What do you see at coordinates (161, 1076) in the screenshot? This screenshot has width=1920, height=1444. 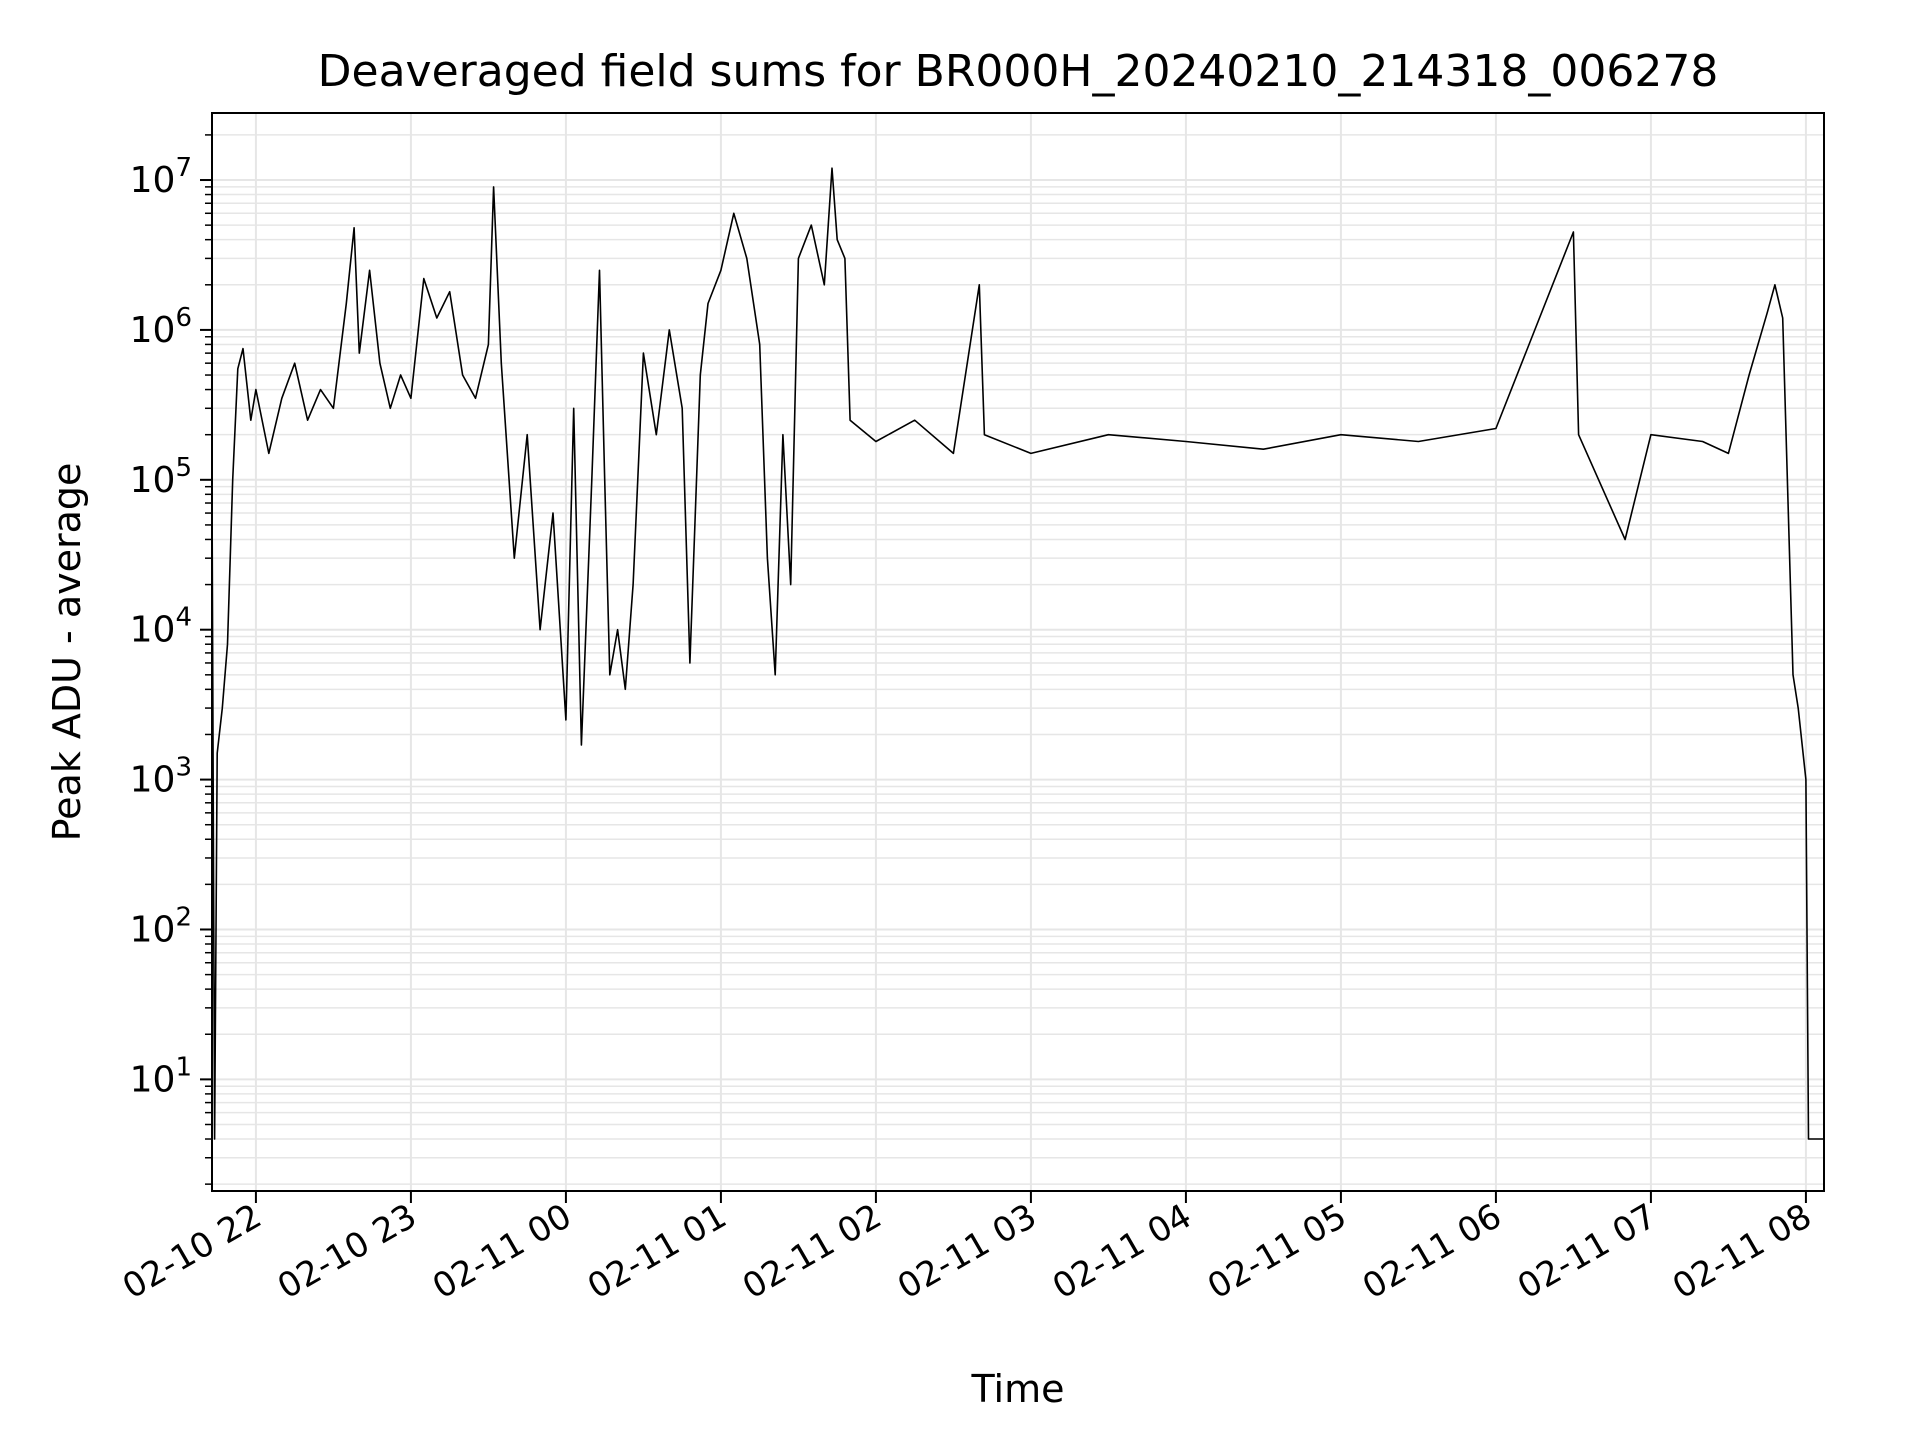 I see `y-tick-label: 10¹` at bounding box center [161, 1076].